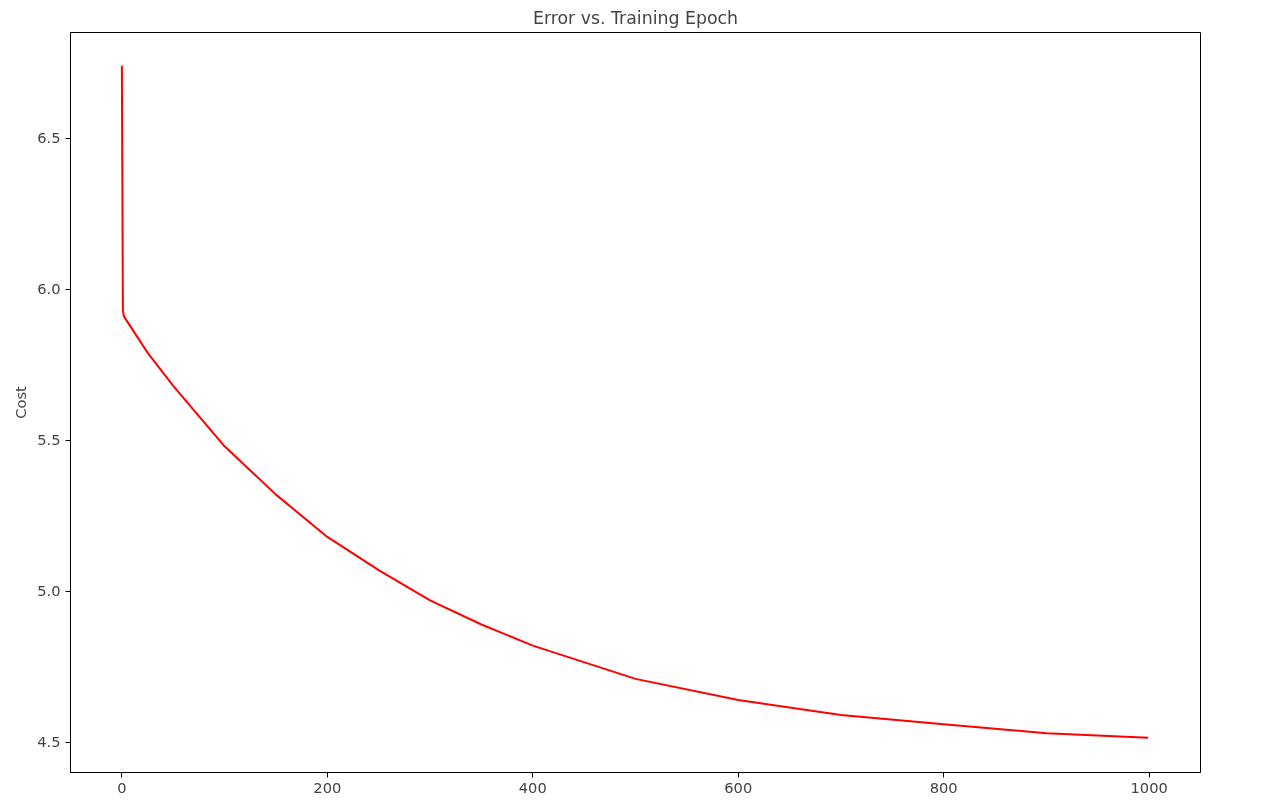 This screenshot has height=802, width=1279. Describe the element at coordinates (49, 138) in the screenshot. I see `y-tick-label: 6.5` at that location.